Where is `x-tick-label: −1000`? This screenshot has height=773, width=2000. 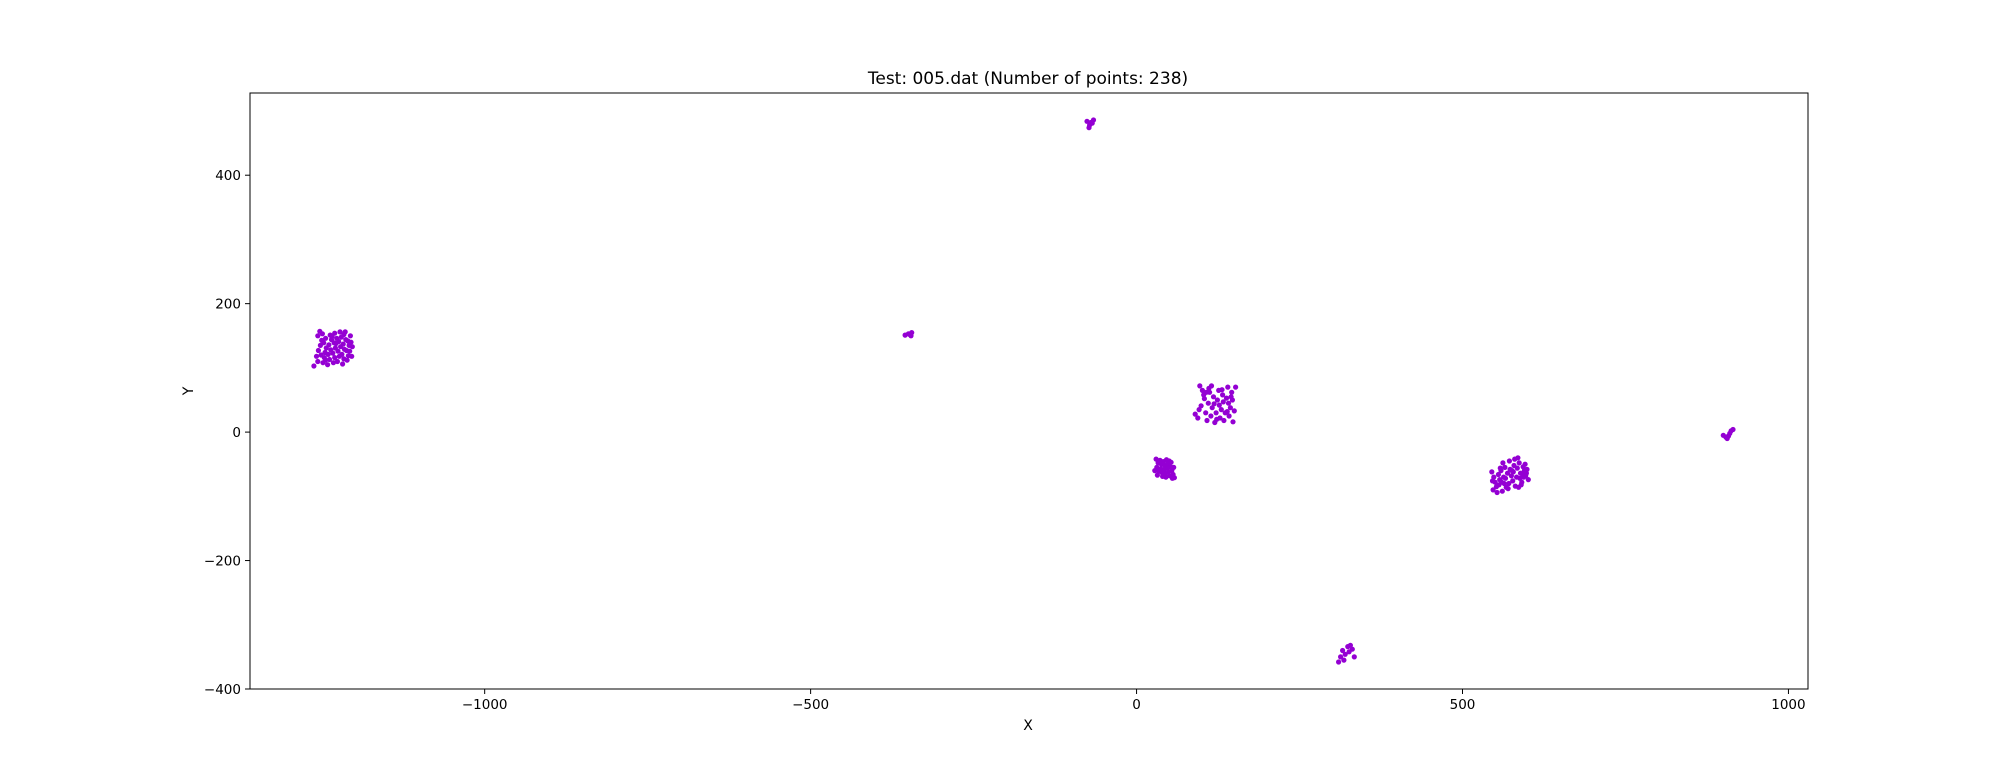
x-tick-label: −1000 is located at coordinates (485, 705).